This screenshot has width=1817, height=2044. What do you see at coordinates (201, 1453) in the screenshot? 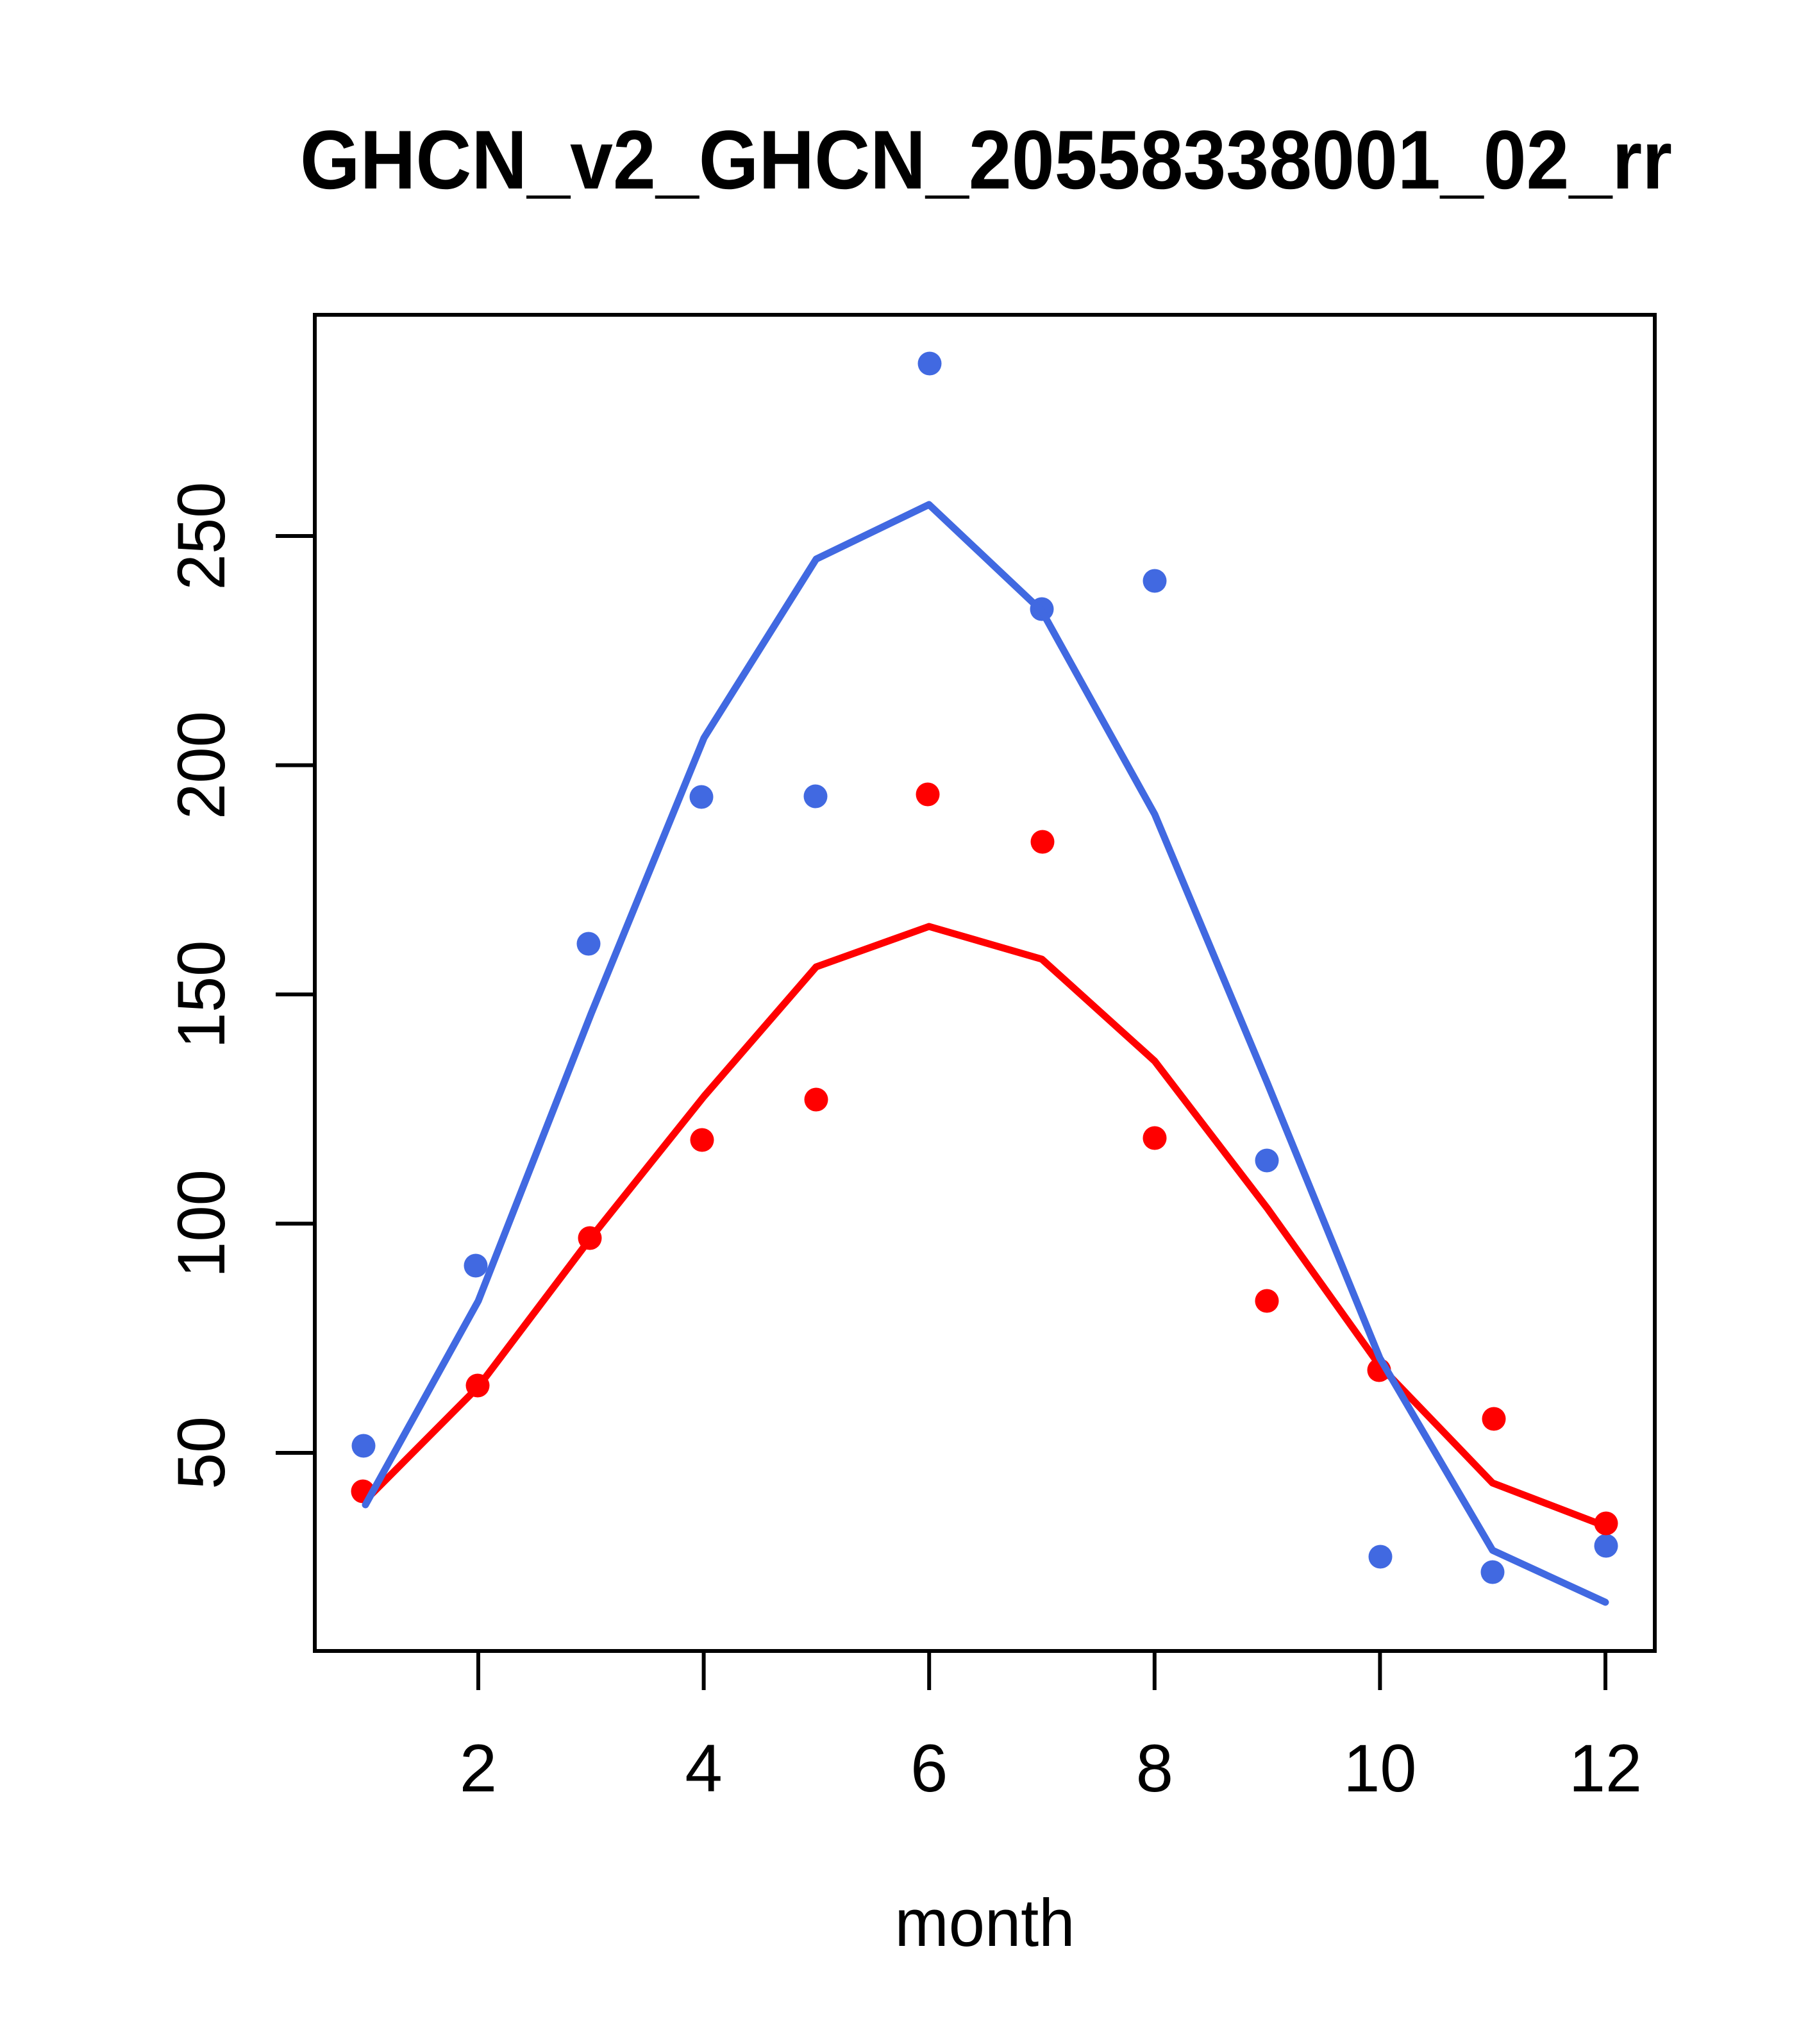
I see `svg-text: 50` at bounding box center [201, 1453].